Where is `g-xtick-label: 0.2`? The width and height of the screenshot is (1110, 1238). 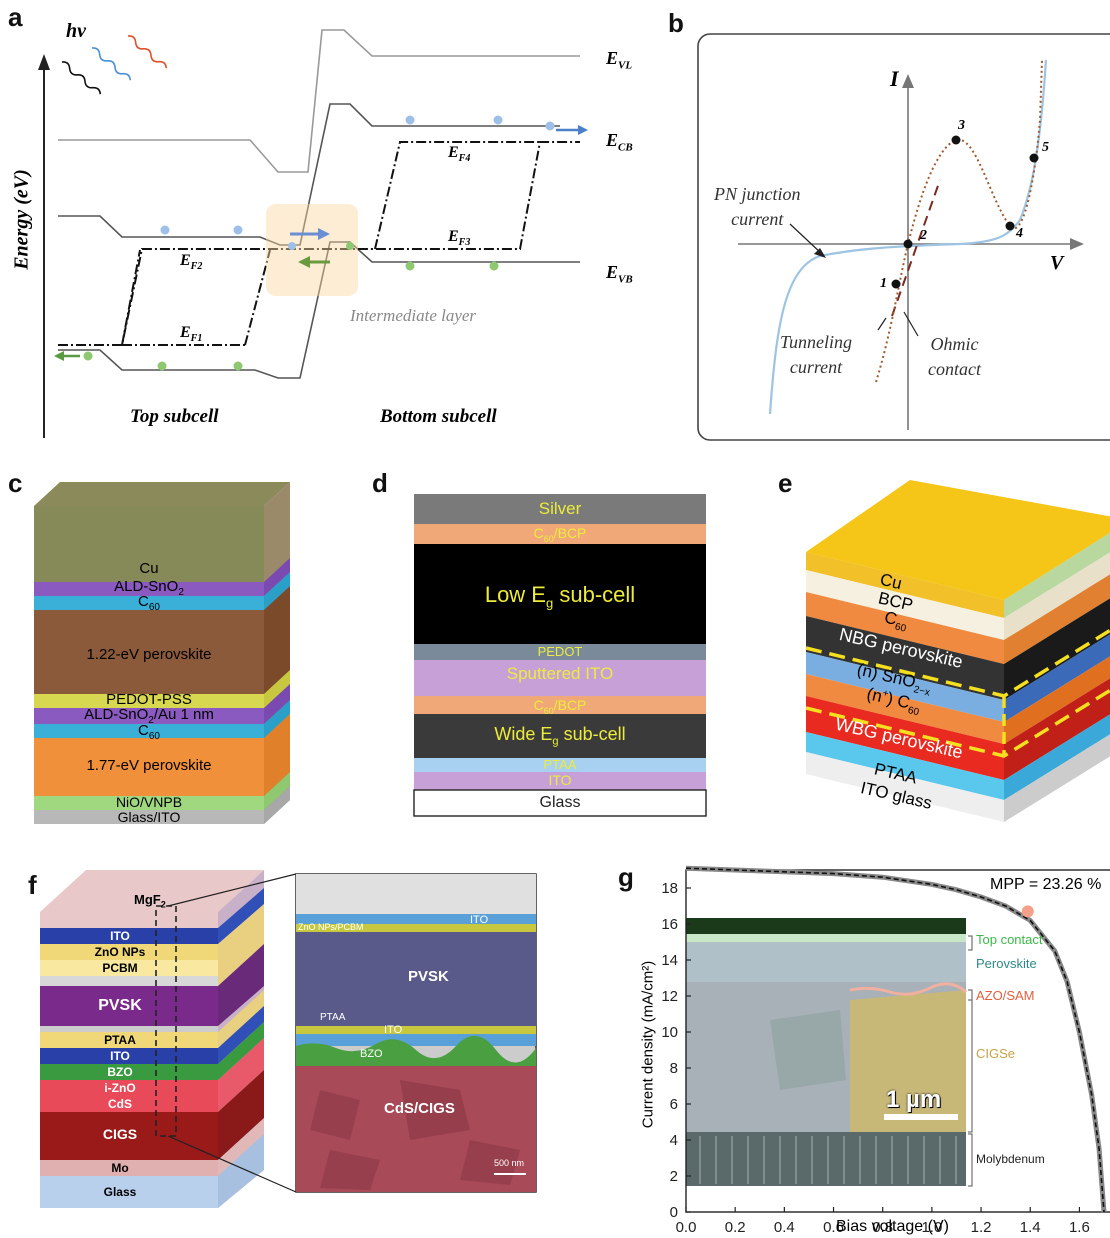
g-xtick-label: 0.2 is located at coordinates (735, 1227).